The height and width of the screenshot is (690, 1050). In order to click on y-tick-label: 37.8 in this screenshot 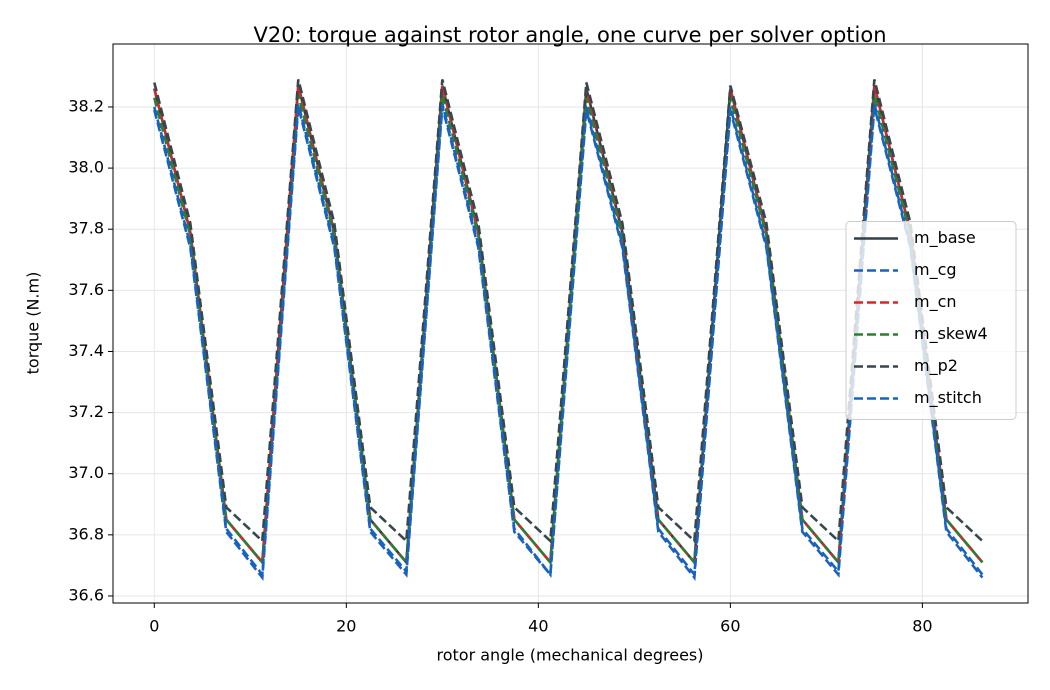, I will do `click(86, 228)`.